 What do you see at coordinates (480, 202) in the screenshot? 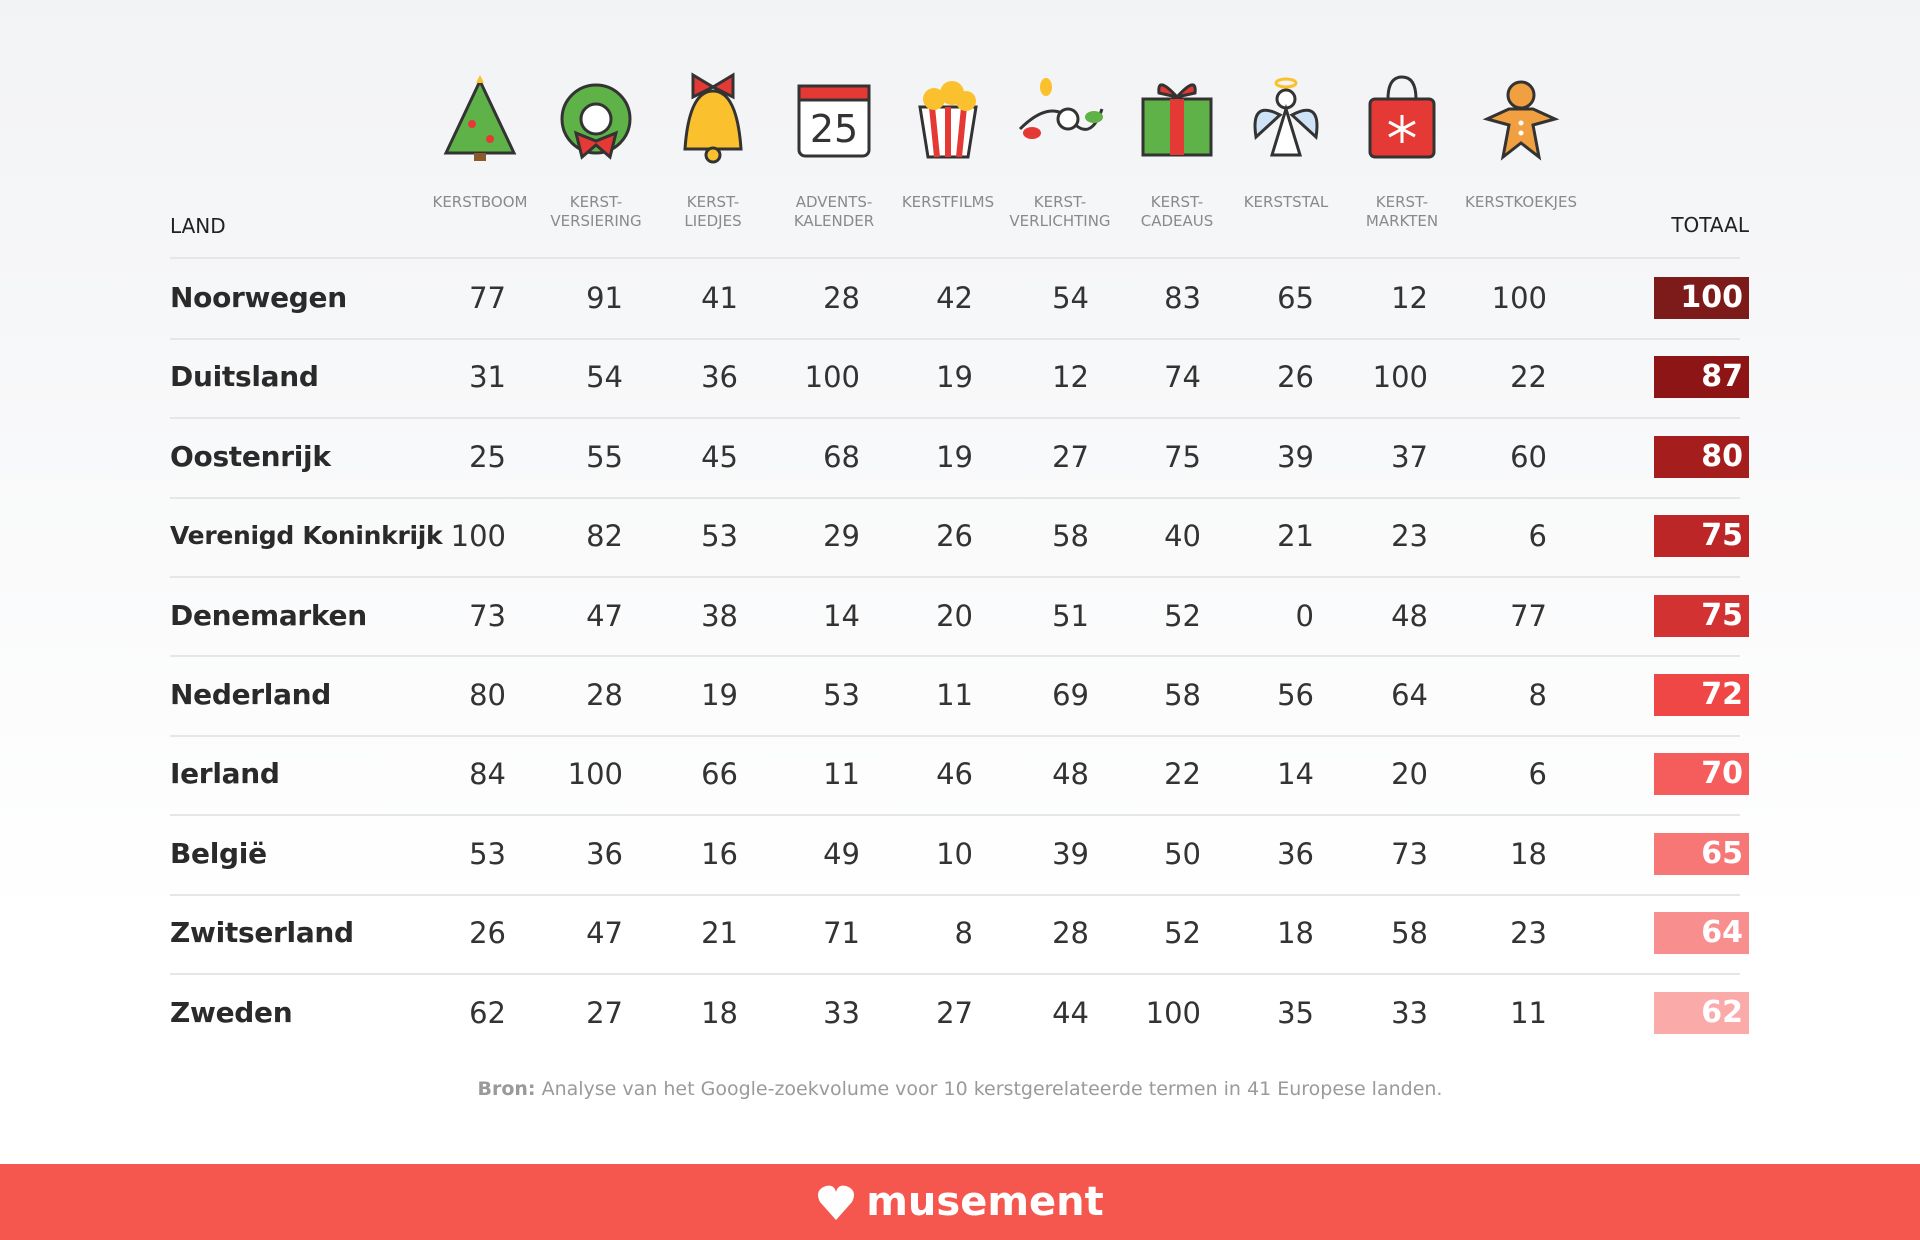
I see `column-header: KERSTBOOM` at bounding box center [480, 202].